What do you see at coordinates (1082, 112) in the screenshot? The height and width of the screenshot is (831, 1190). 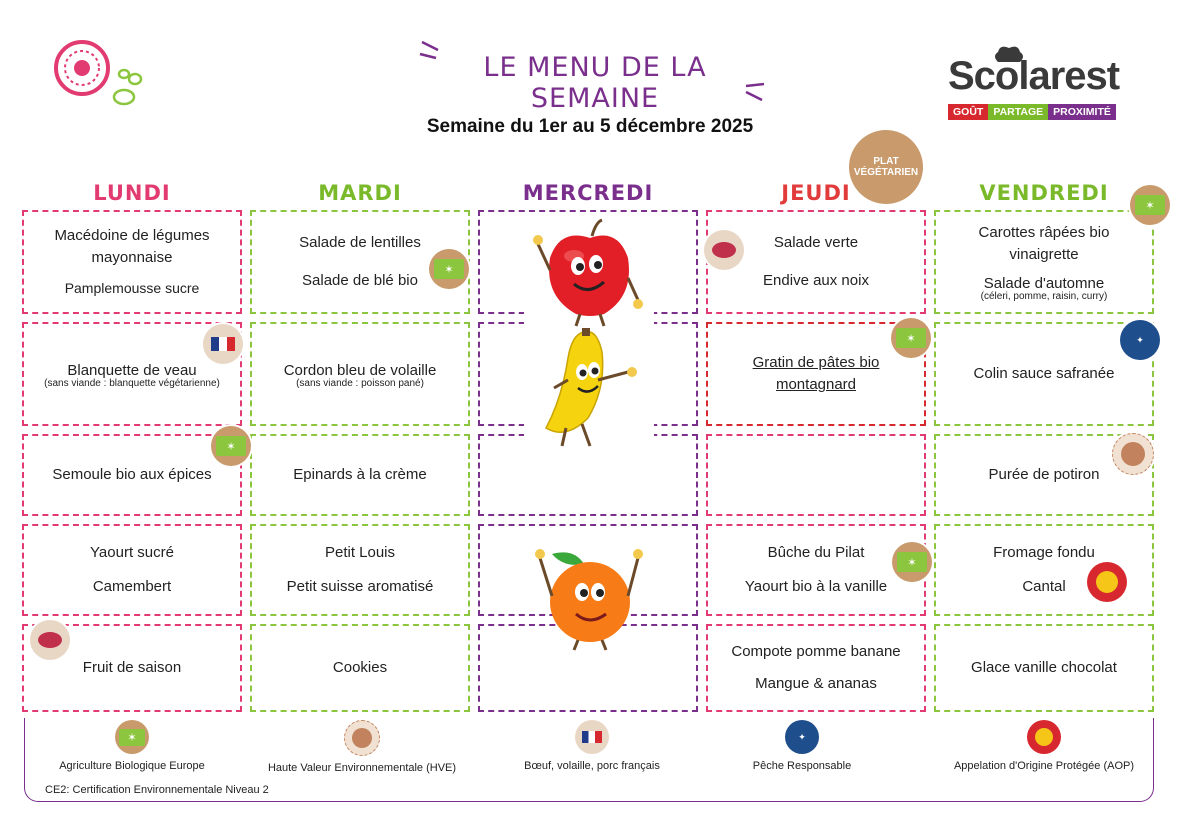 I see `tagline-proximite: PROXIMITÉ` at bounding box center [1082, 112].